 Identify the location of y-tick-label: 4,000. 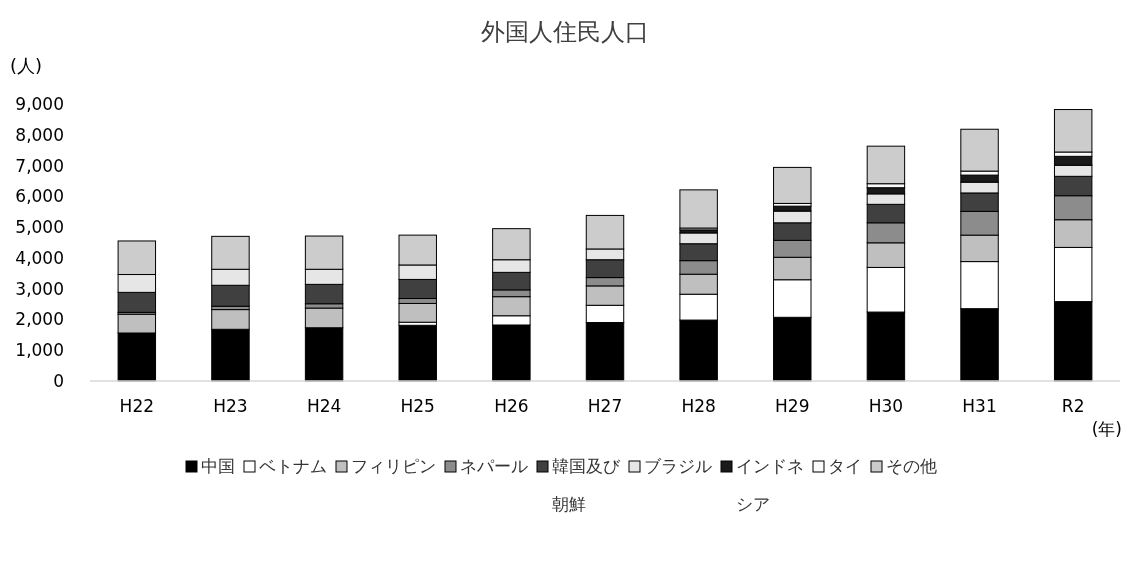
(39, 257).